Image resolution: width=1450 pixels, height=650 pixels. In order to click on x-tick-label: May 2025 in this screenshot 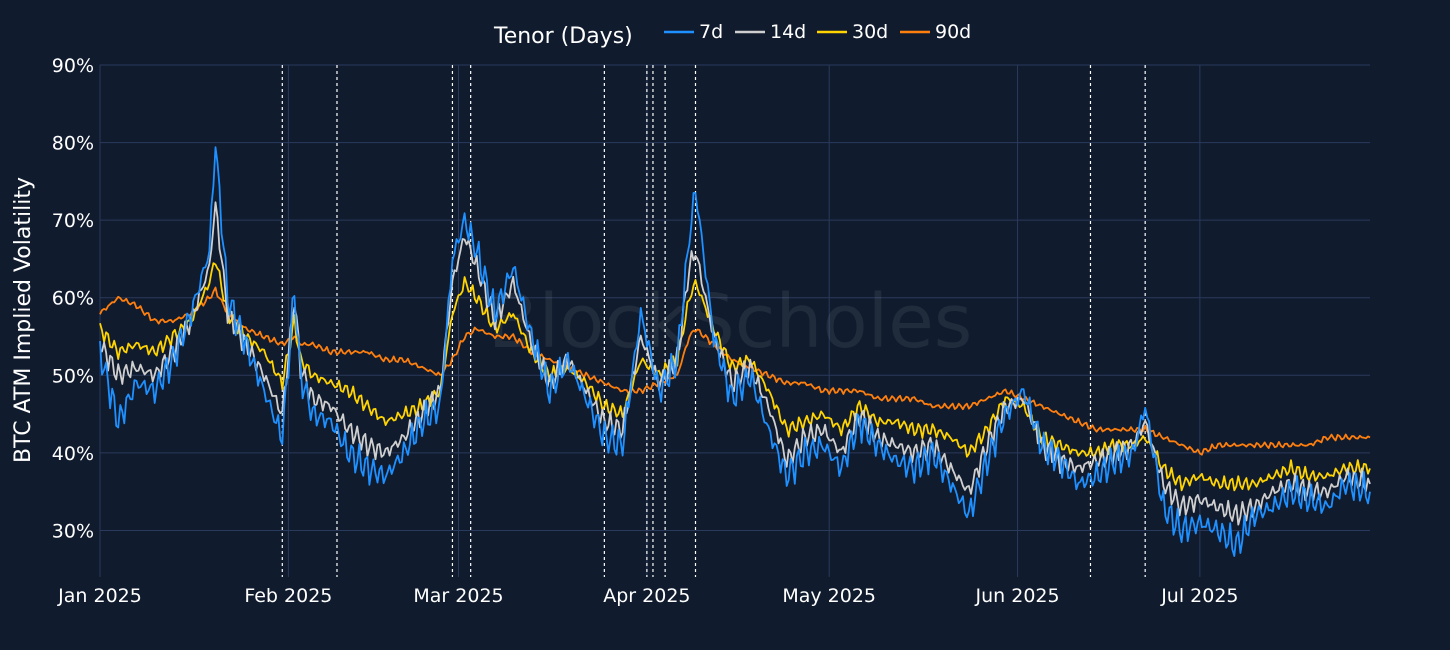, I will do `click(829, 596)`.